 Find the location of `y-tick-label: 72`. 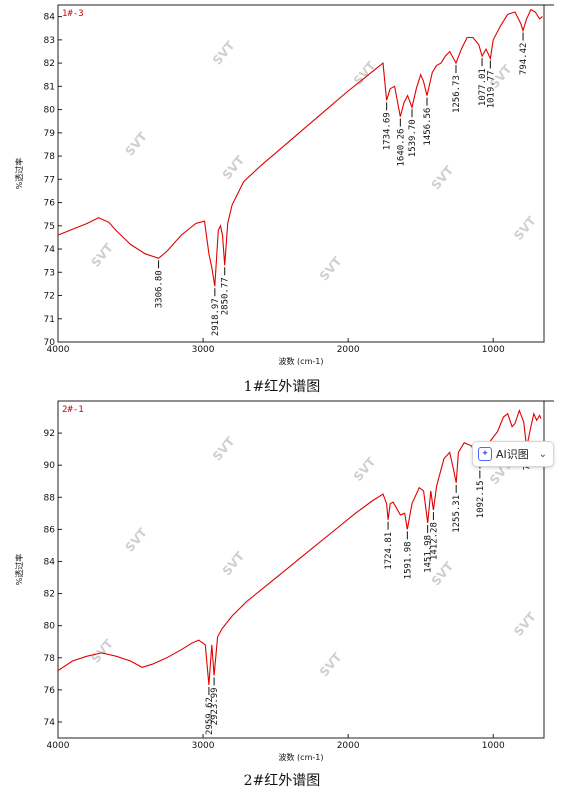

y-tick-label: 72 is located at coordinates (49, 297).